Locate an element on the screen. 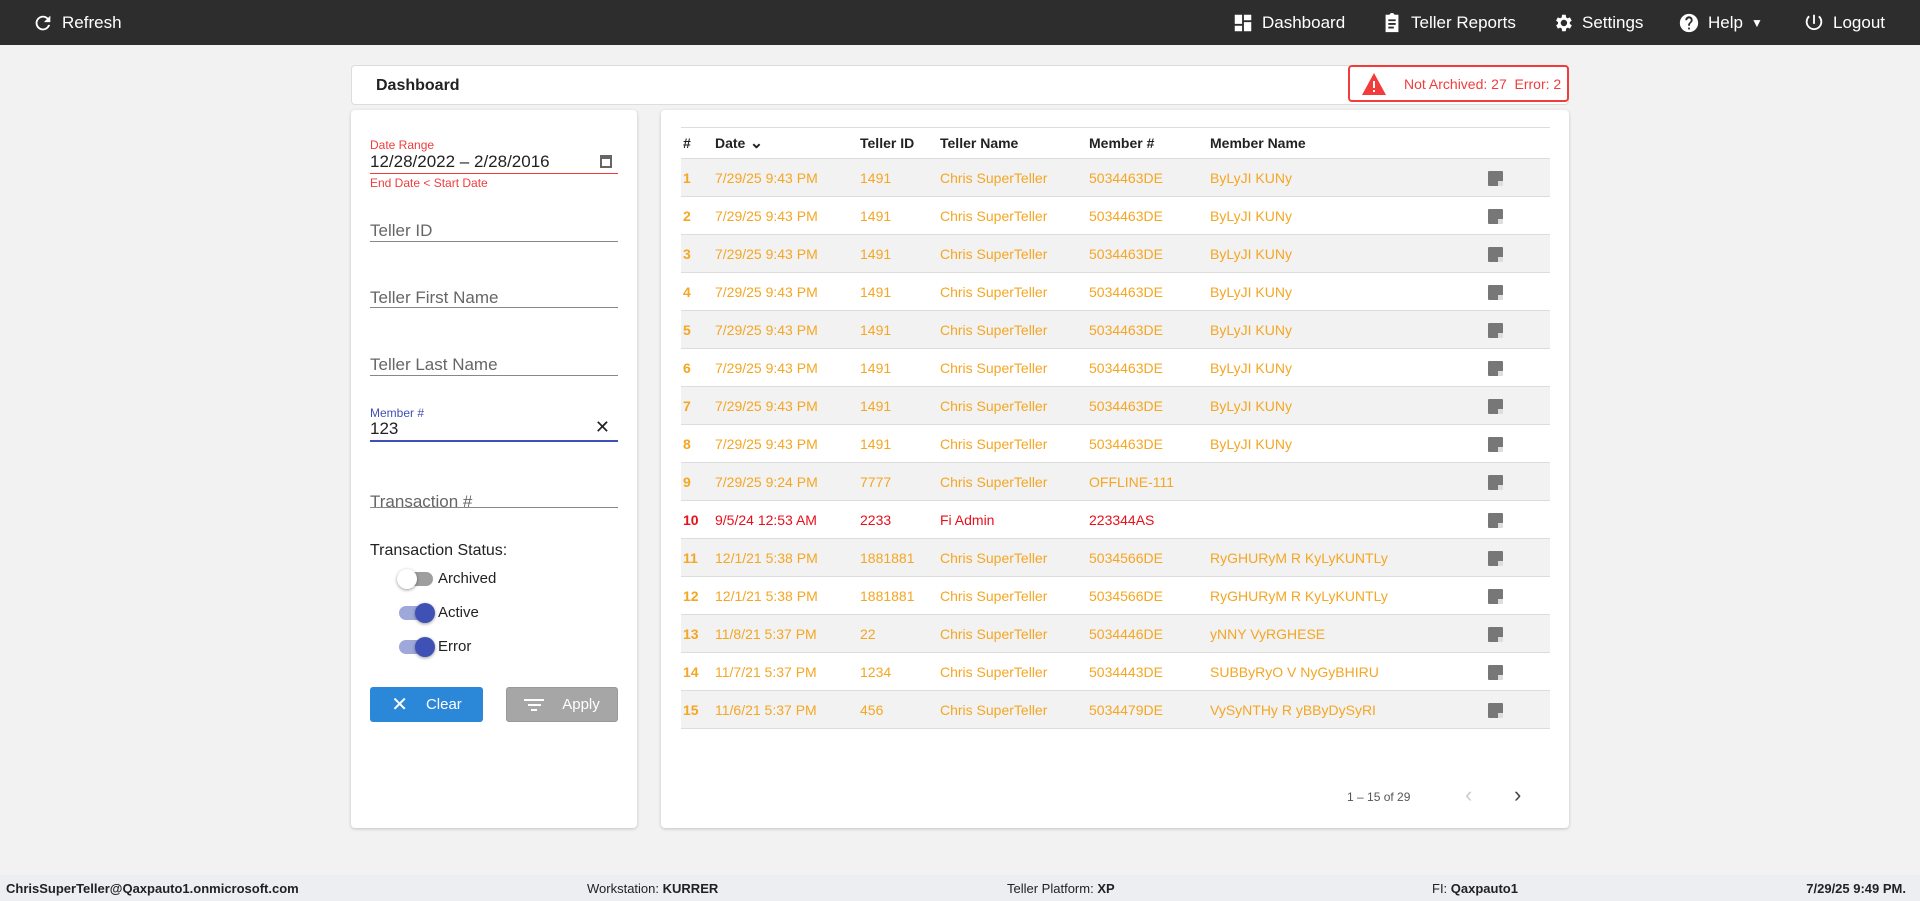 The image size is (1920, 901). teller-first-name-field: Teller First Name is located at coordinates (494, 296).